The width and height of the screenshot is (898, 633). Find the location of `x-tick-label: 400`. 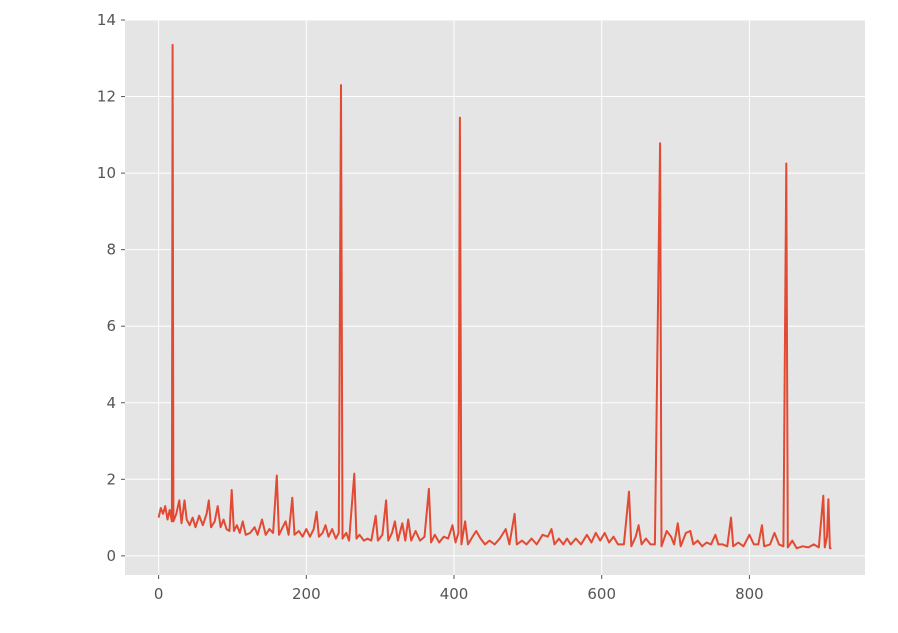

x-tick-label: 400 is located at coordinates (454, 594).